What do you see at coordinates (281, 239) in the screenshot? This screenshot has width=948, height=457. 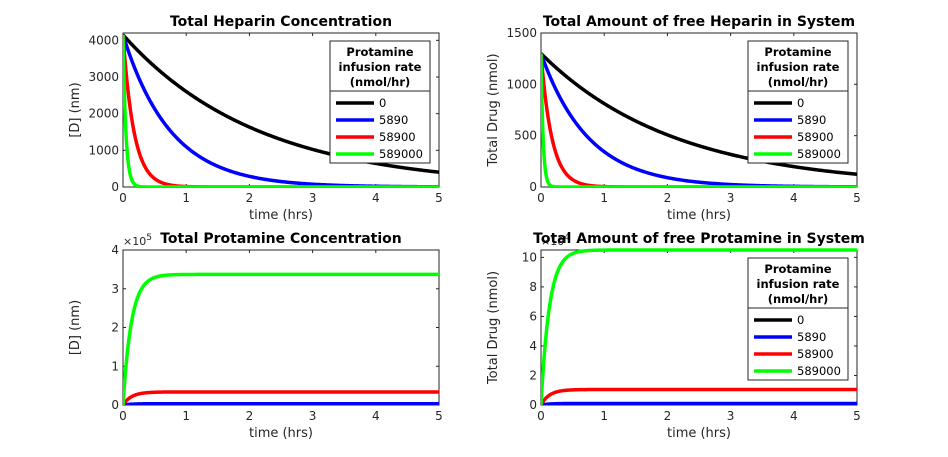 I see `chart-title: Total Protamine Concentration` at bounding box center [281, 239].